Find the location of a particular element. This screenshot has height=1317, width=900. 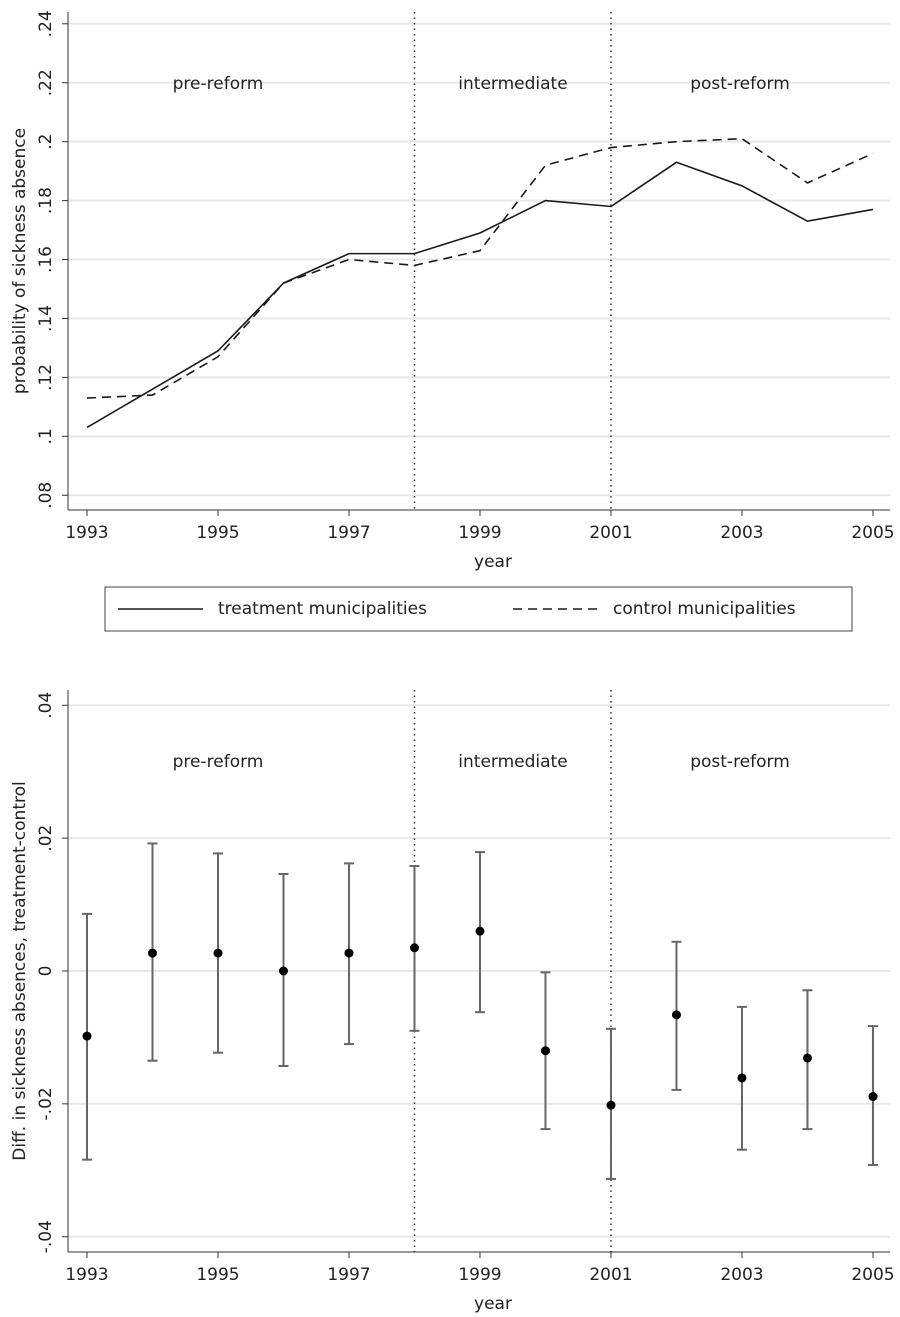

y-tick-label: .22 is located at coordinates (46, 82).